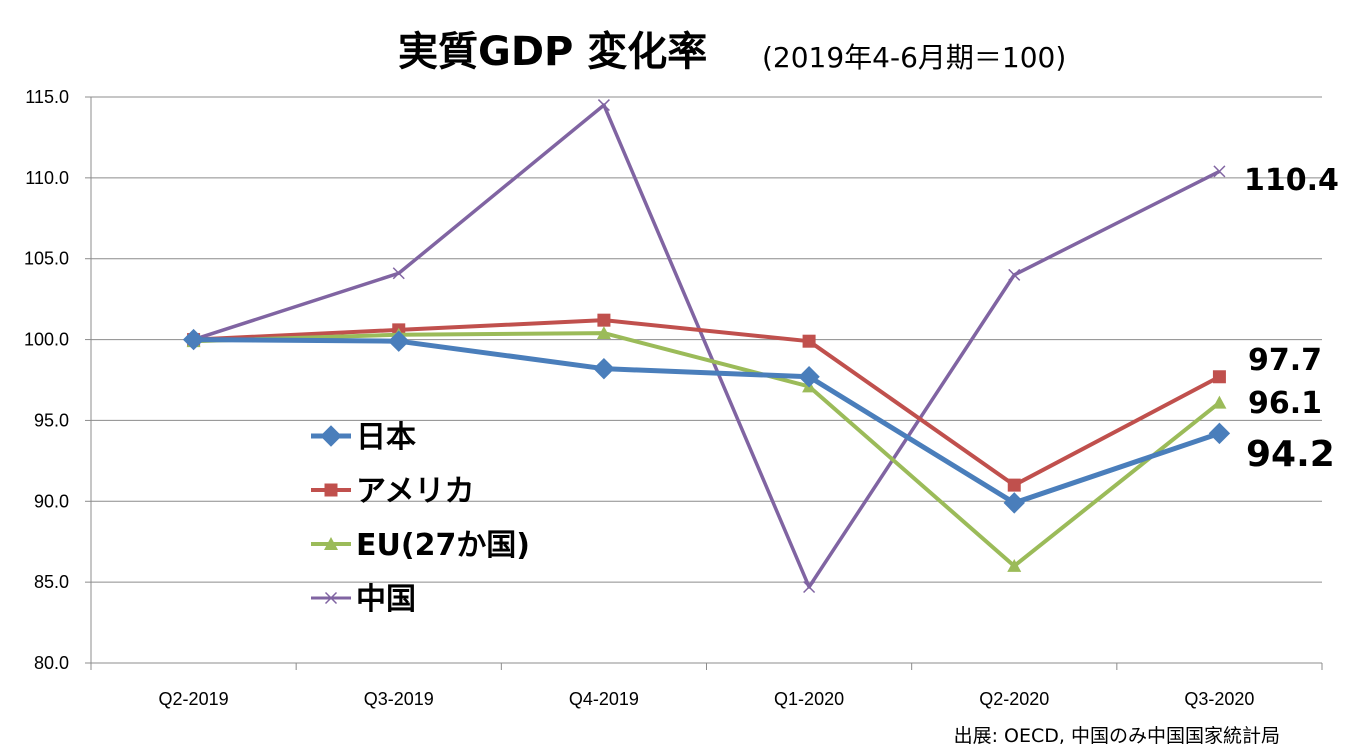  I want to click on x-tick-label: Q3-2020, so click(1219, 699).